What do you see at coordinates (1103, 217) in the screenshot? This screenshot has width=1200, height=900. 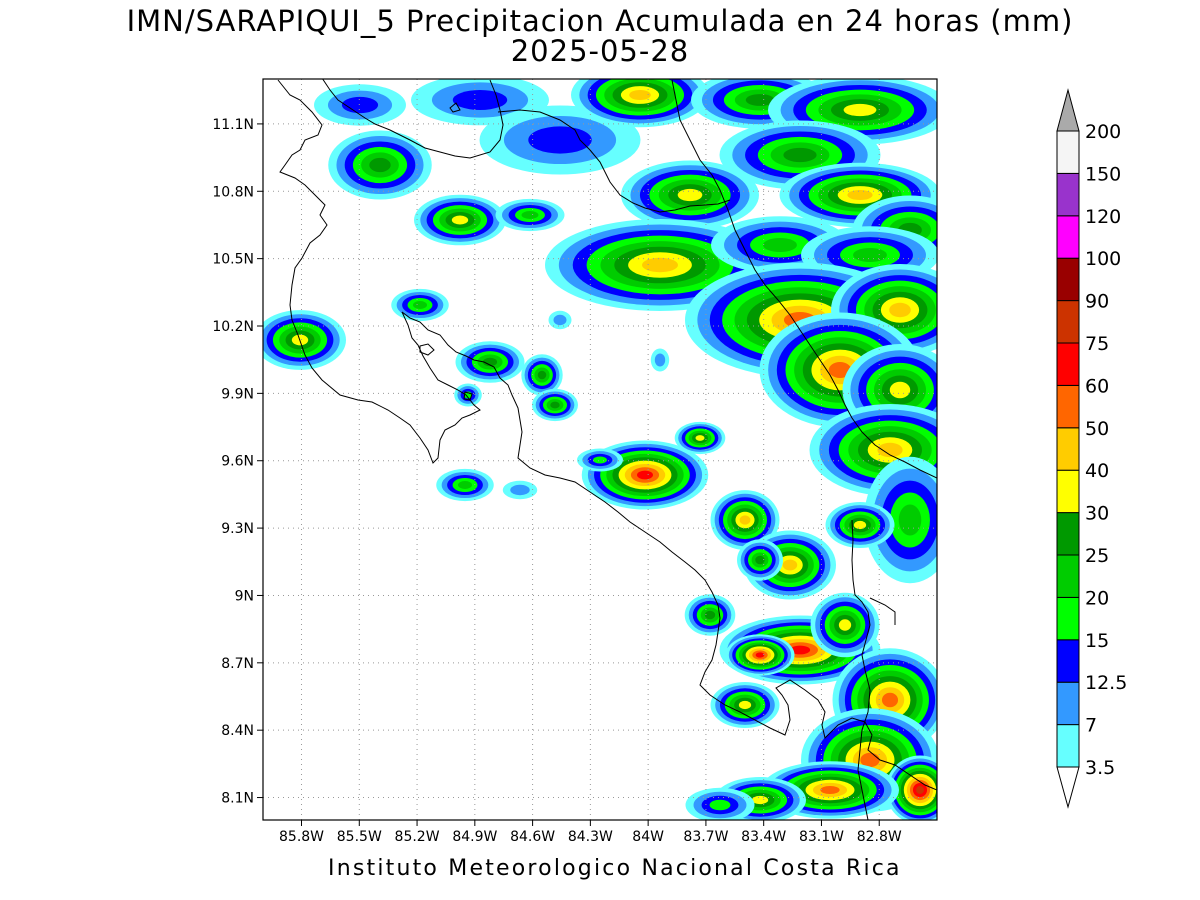 I see `colorbar-label: 120` at bounding box center [1103, 217].